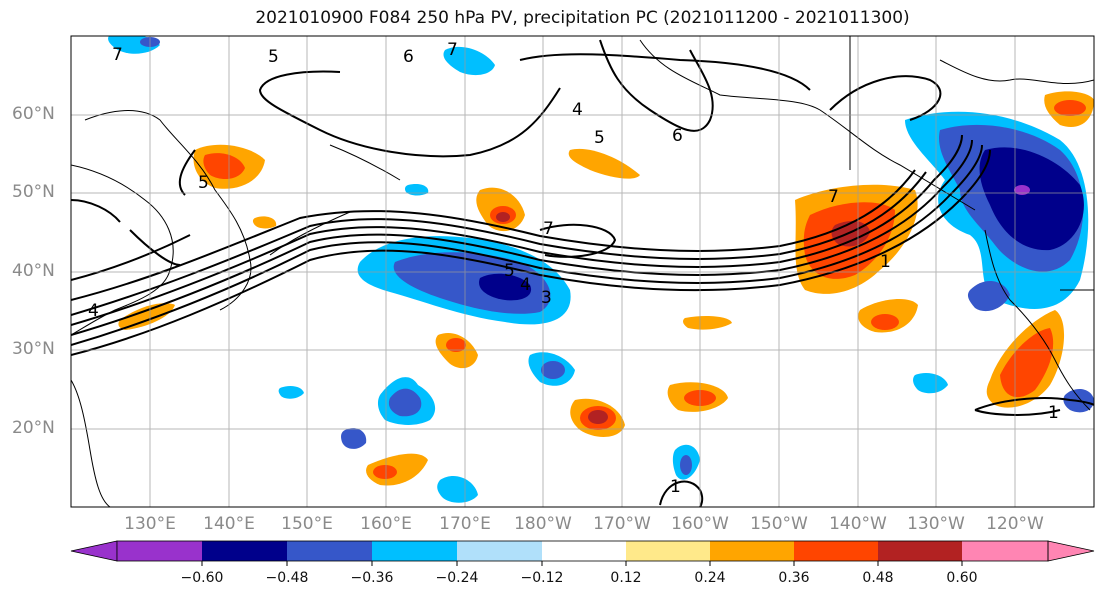  I want to click on colorbar-tick-label: 0.48, so click(878, 578).